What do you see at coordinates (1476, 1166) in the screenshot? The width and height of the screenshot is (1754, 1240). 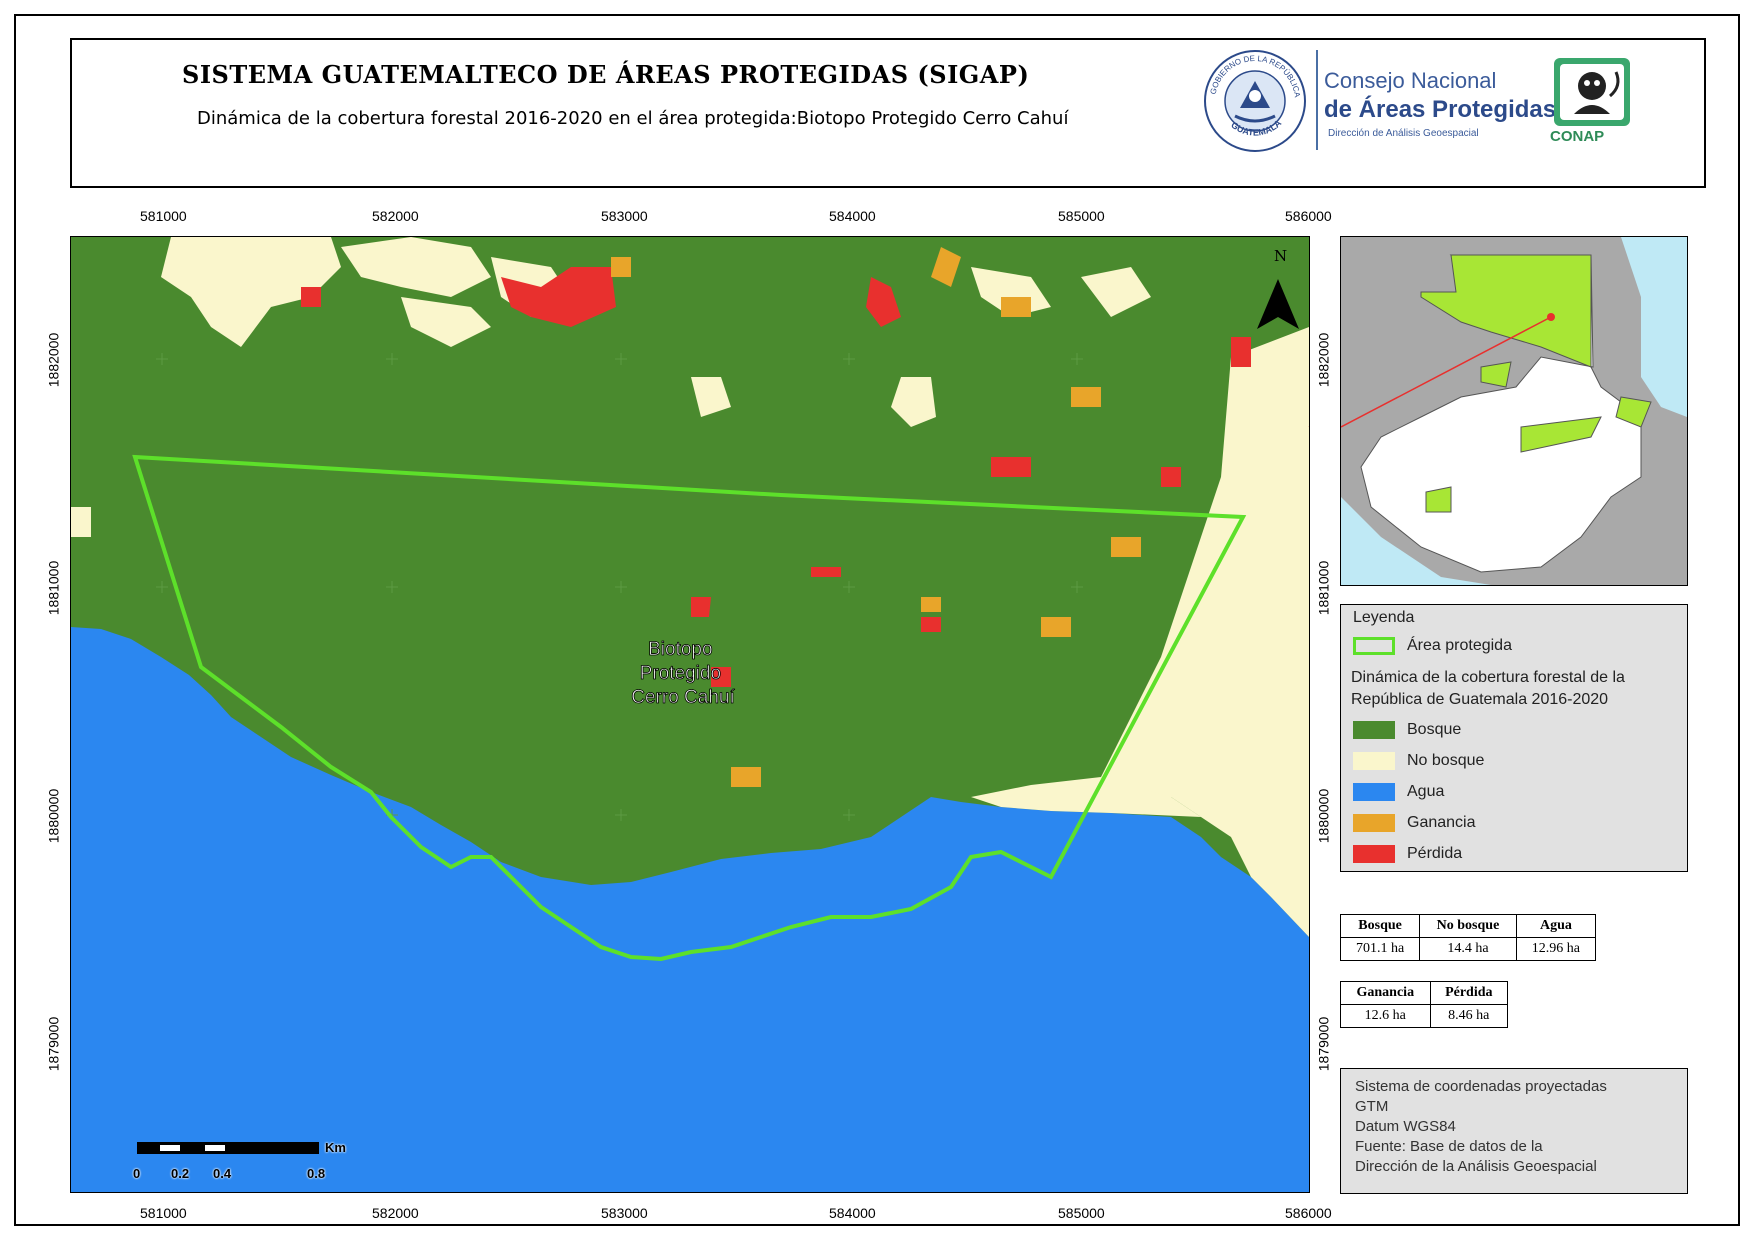 I see `coord-info-line: Dirección de la Análisis Geoespacial` at bounding box center [1476, 1166].